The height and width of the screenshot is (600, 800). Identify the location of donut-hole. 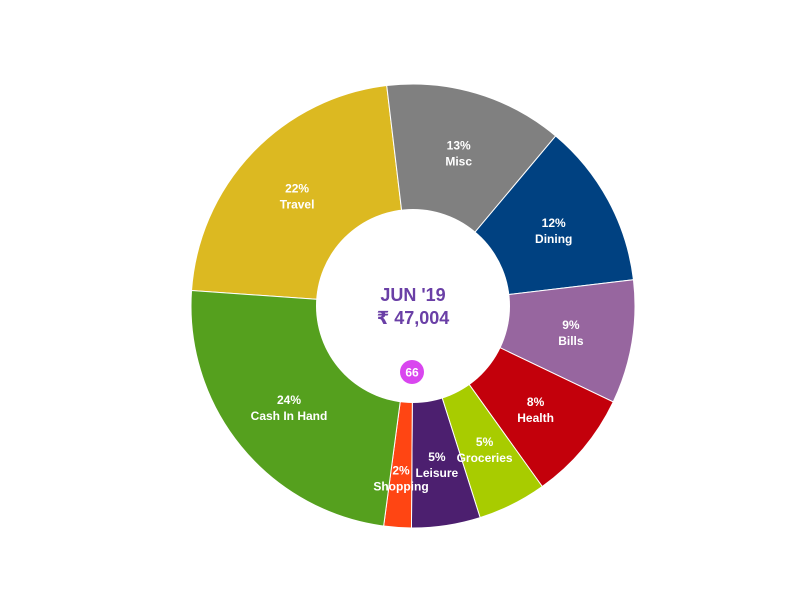
(413, 306).